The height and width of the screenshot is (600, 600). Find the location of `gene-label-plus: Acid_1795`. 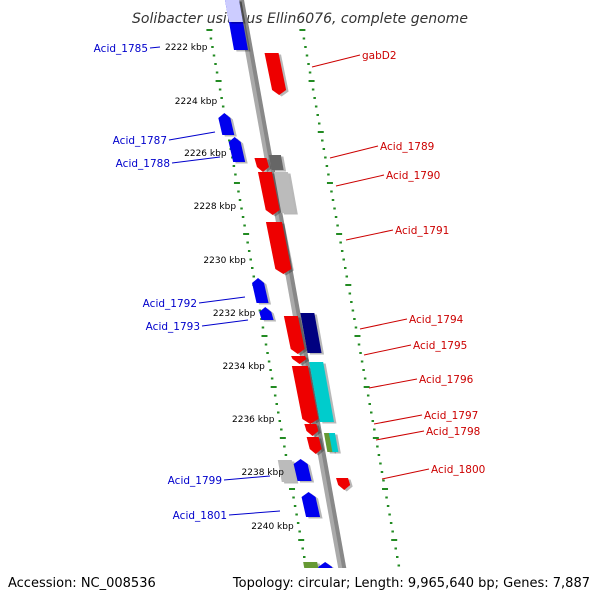

gene-label-plus: Acid_1795 is located at coordinates (440, 346).